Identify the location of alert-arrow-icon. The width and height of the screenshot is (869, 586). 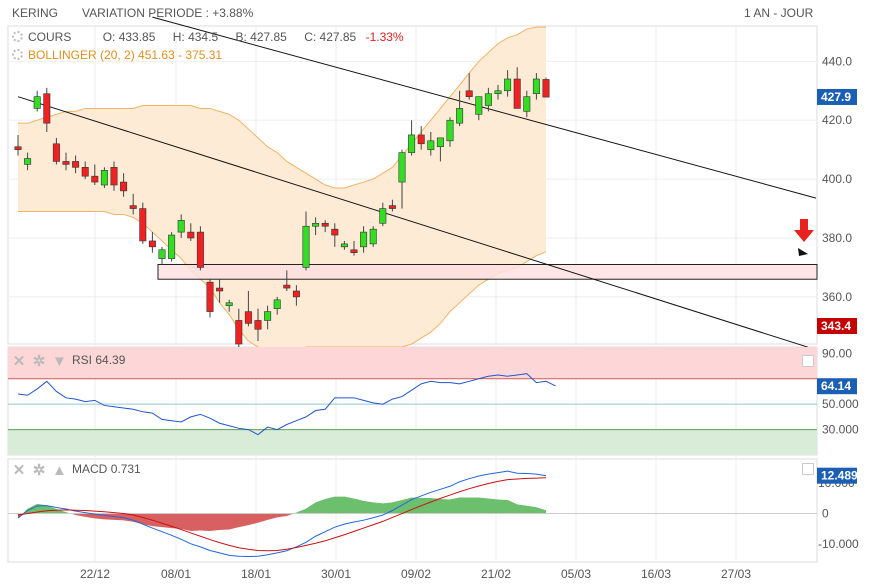
(804, 230).